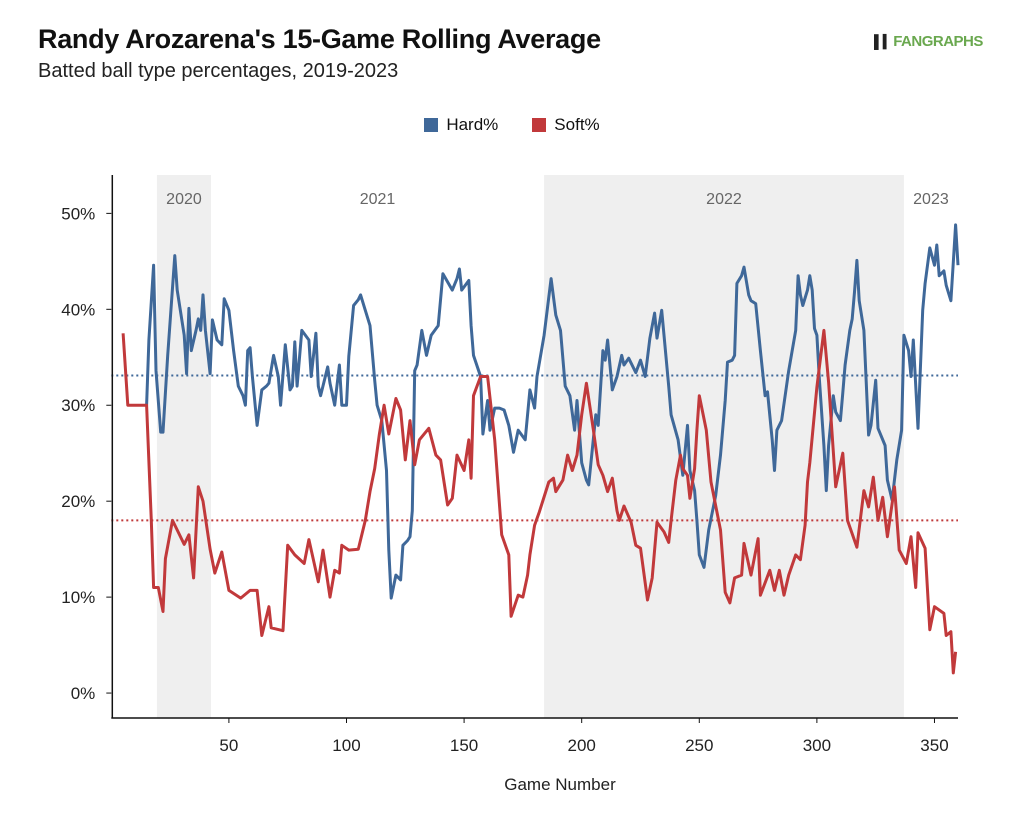 The height and width of the screenshot is (830, 1024). Describe the element at coordinates (78, 501) in the screenshot. I see `y-tick-label: 20%` at that location.